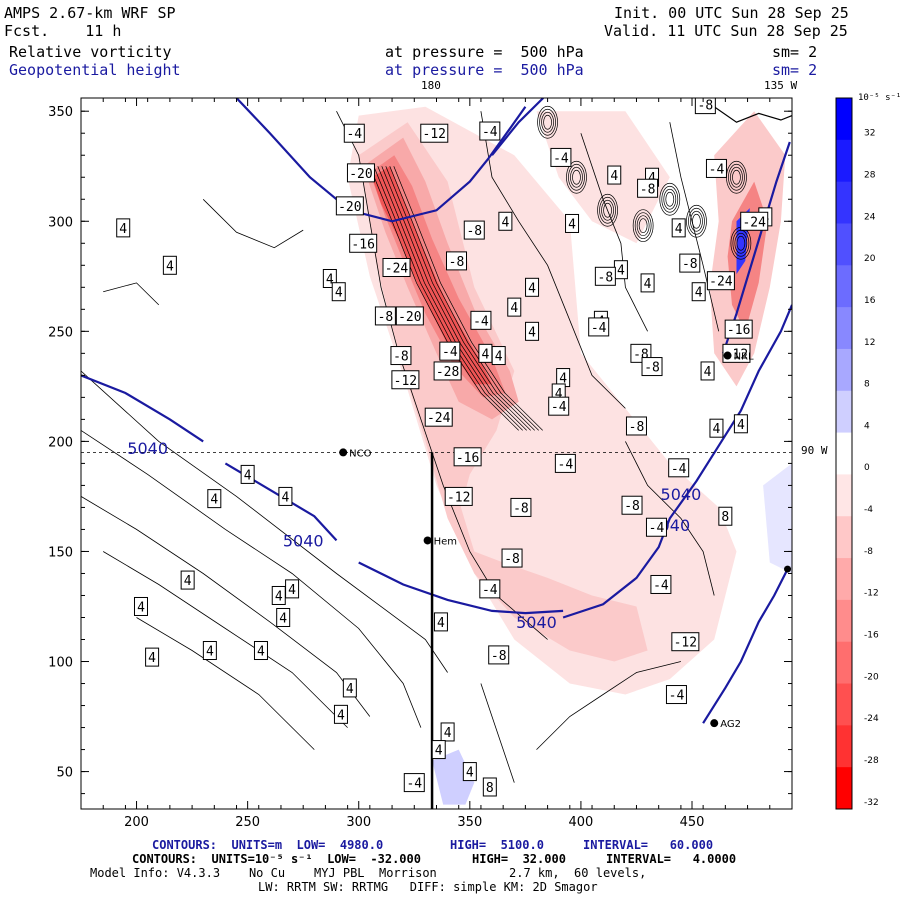 This screenshot has height=900, width=900. What do you see at coordinates (445, 541) in the screenshot?
I see `station-label: Hem` at bounding box center [445, 541].